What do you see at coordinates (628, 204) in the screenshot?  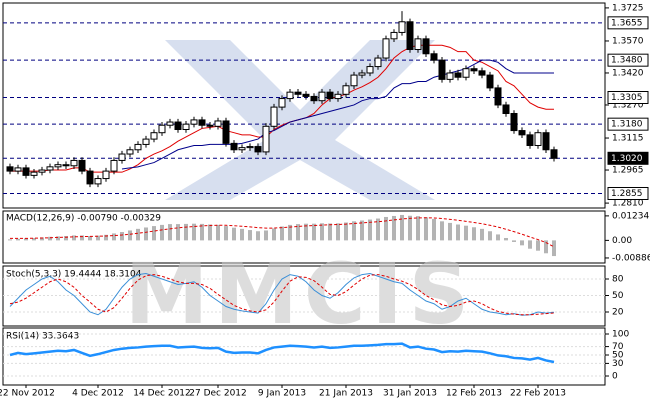 I see `y-tick-label: 1.2810` at bounding box center [628, 204].